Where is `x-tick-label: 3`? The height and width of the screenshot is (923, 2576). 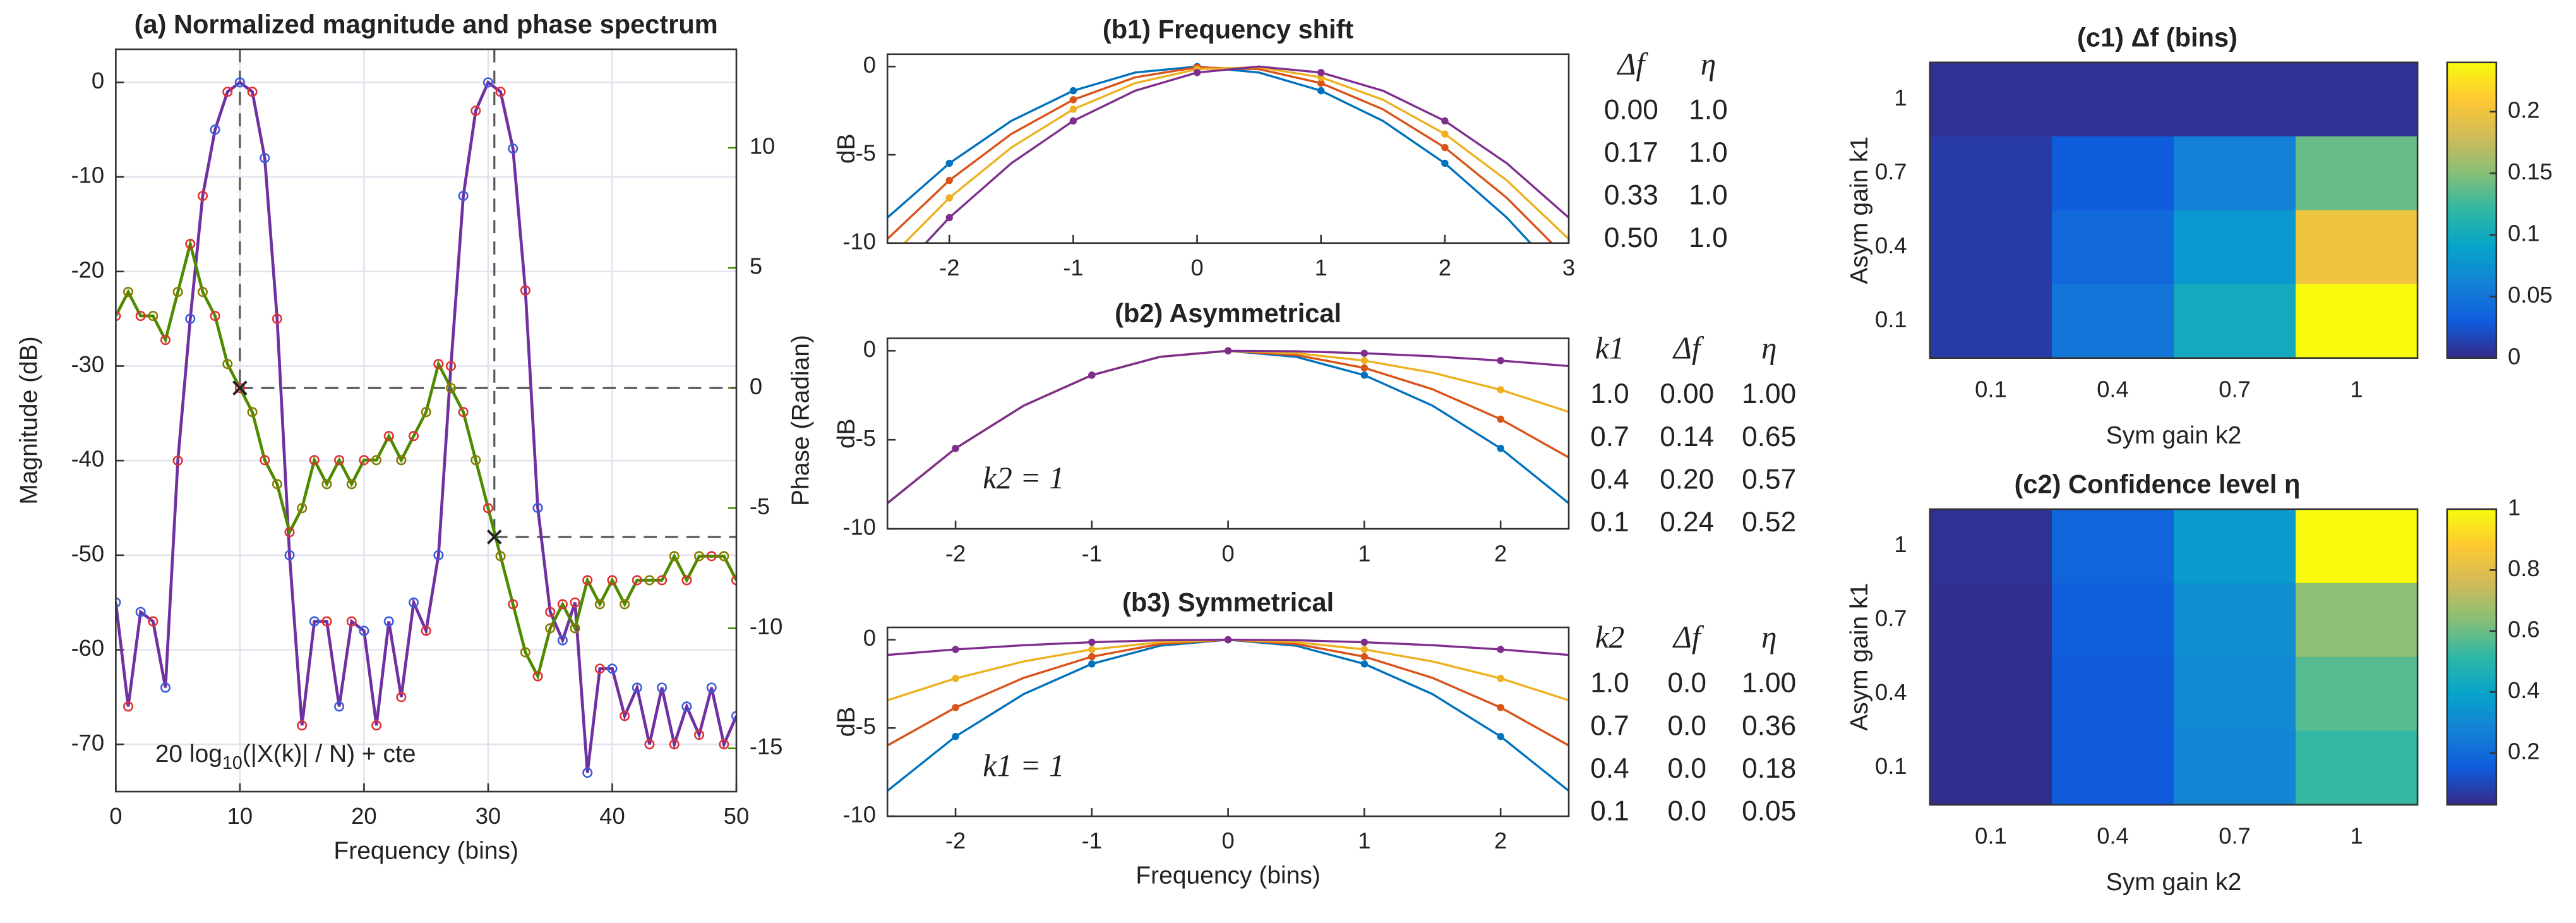 x-tick-label: 3 is located at coordinates (1568, 268).